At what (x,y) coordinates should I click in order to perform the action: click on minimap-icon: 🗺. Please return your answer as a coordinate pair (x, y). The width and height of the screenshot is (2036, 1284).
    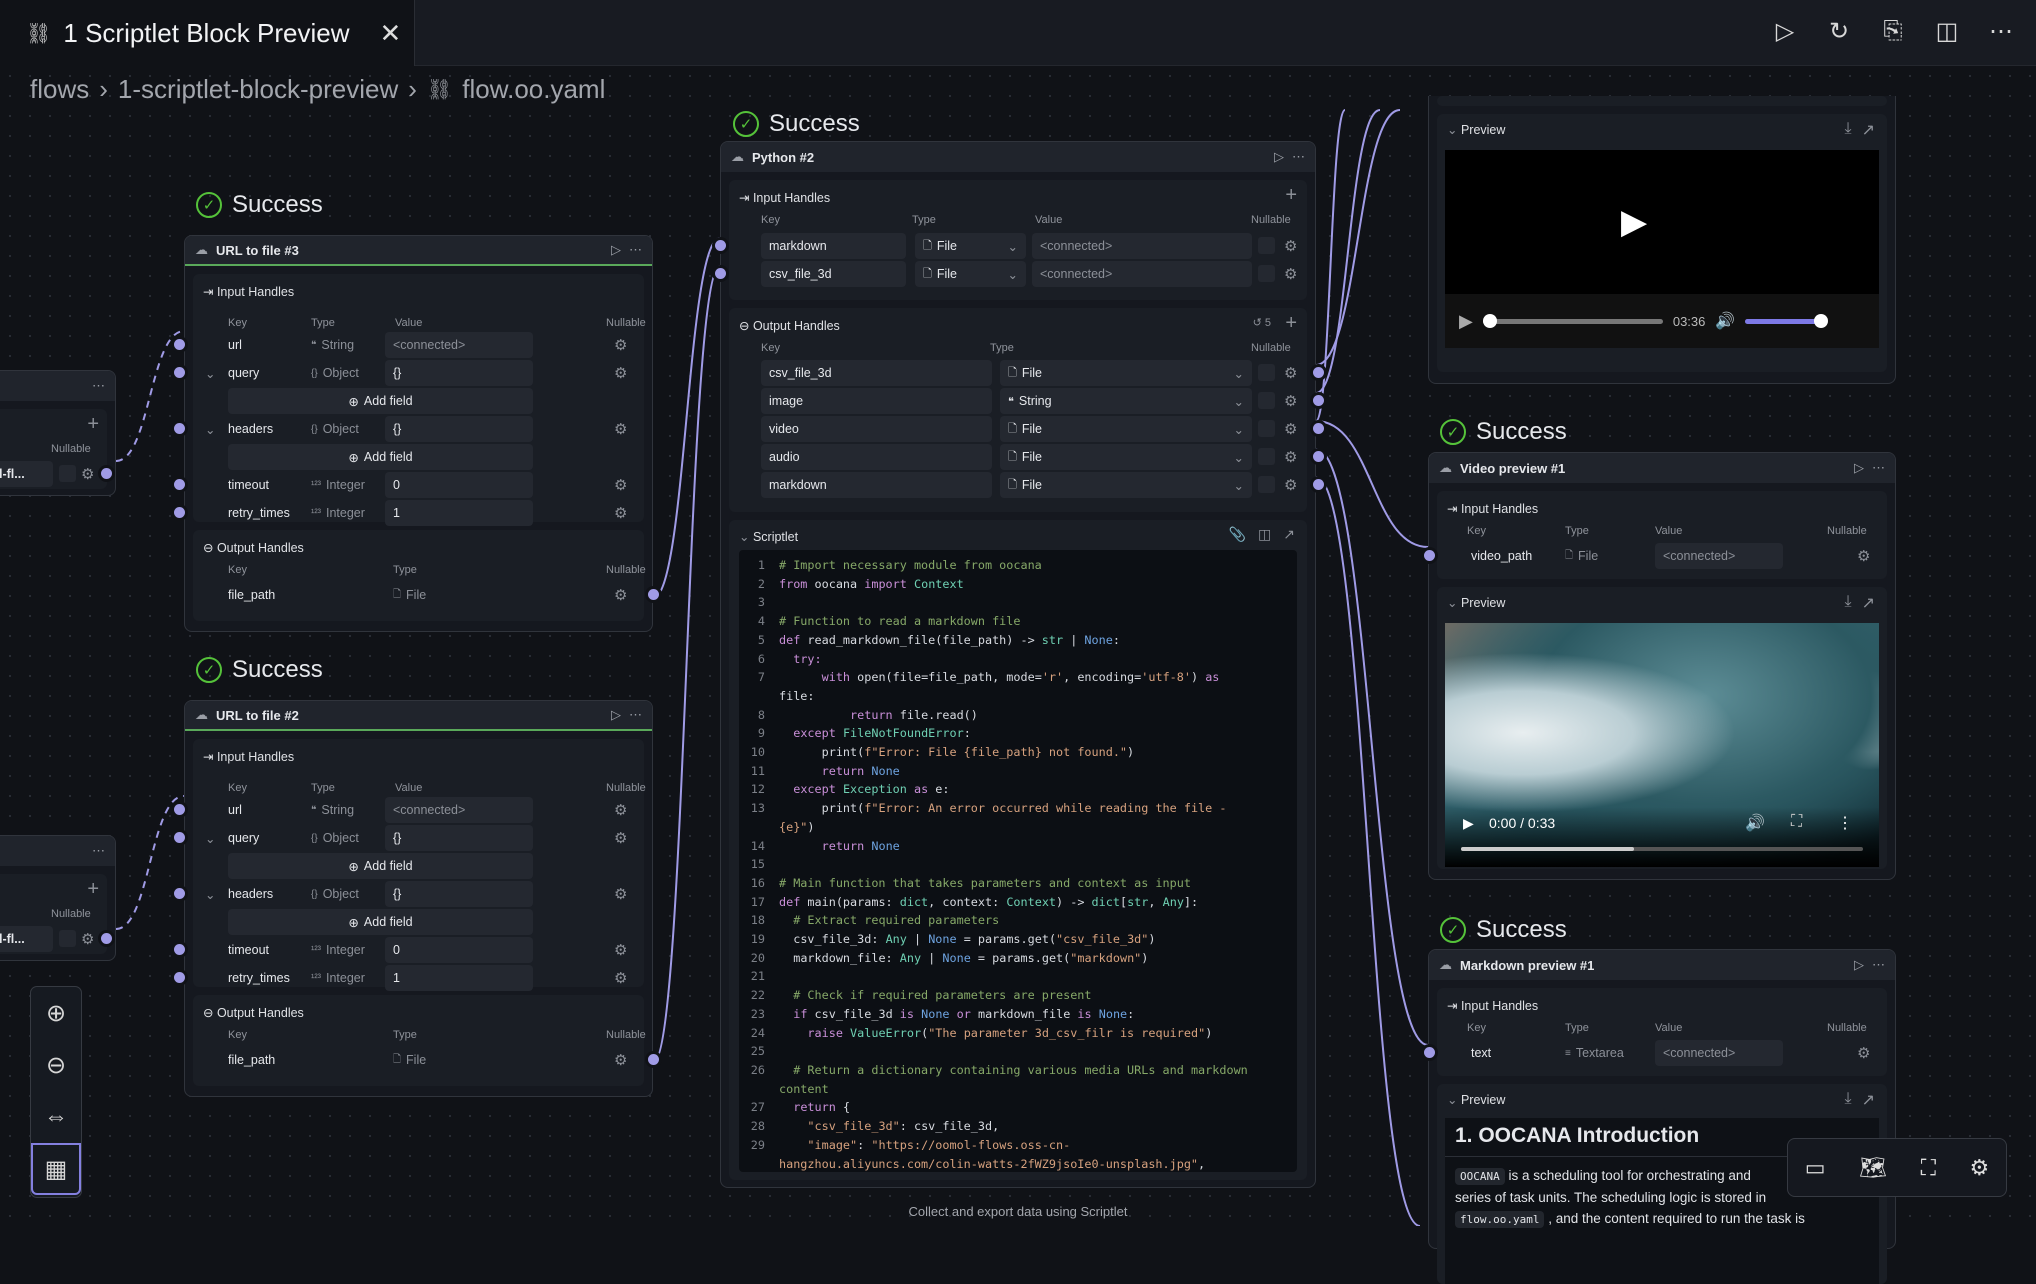
    Looking at the image, I should click on (1873, 1167).